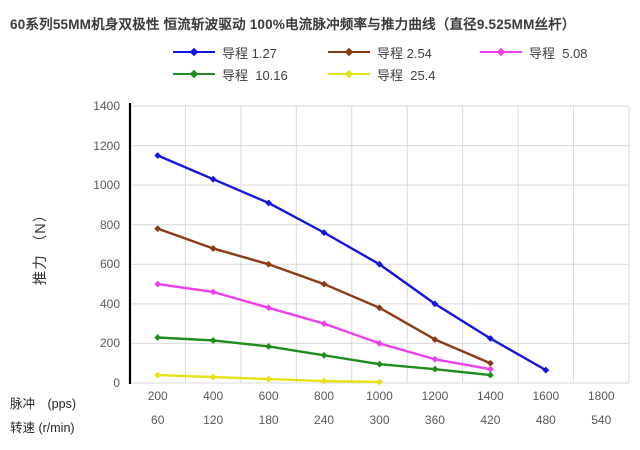  I want to click on x-tick-label: 200, so click(157, 396).